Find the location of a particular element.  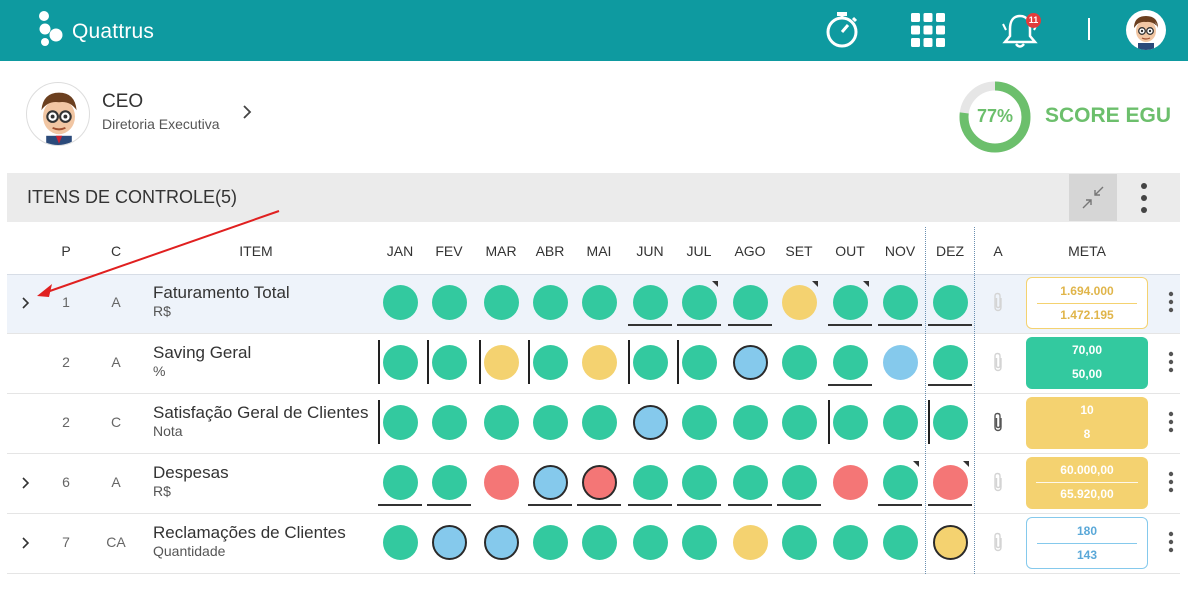

item-name: Despesas is located at coordinates (191, 472).